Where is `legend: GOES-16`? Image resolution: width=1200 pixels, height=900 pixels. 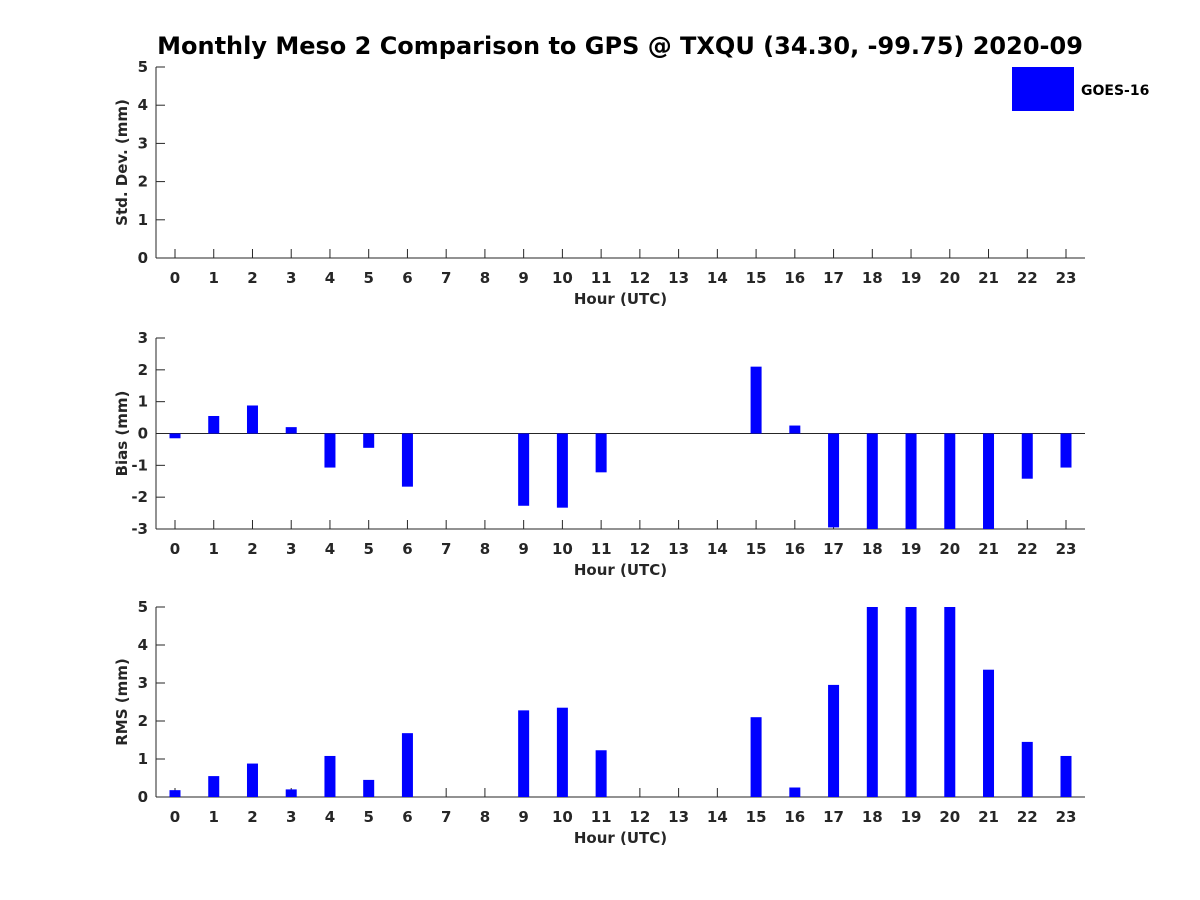 legend: GOES-16 is located at coordinates (1080, 89).